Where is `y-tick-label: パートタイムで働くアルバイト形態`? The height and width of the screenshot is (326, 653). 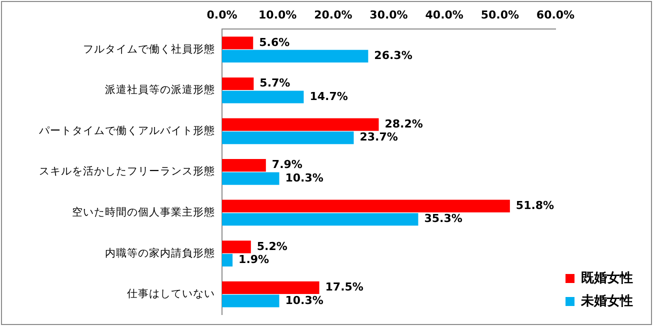 y-tick-label: パートタイムで働くアルバイト形態 is located at coordinates (126, 130).